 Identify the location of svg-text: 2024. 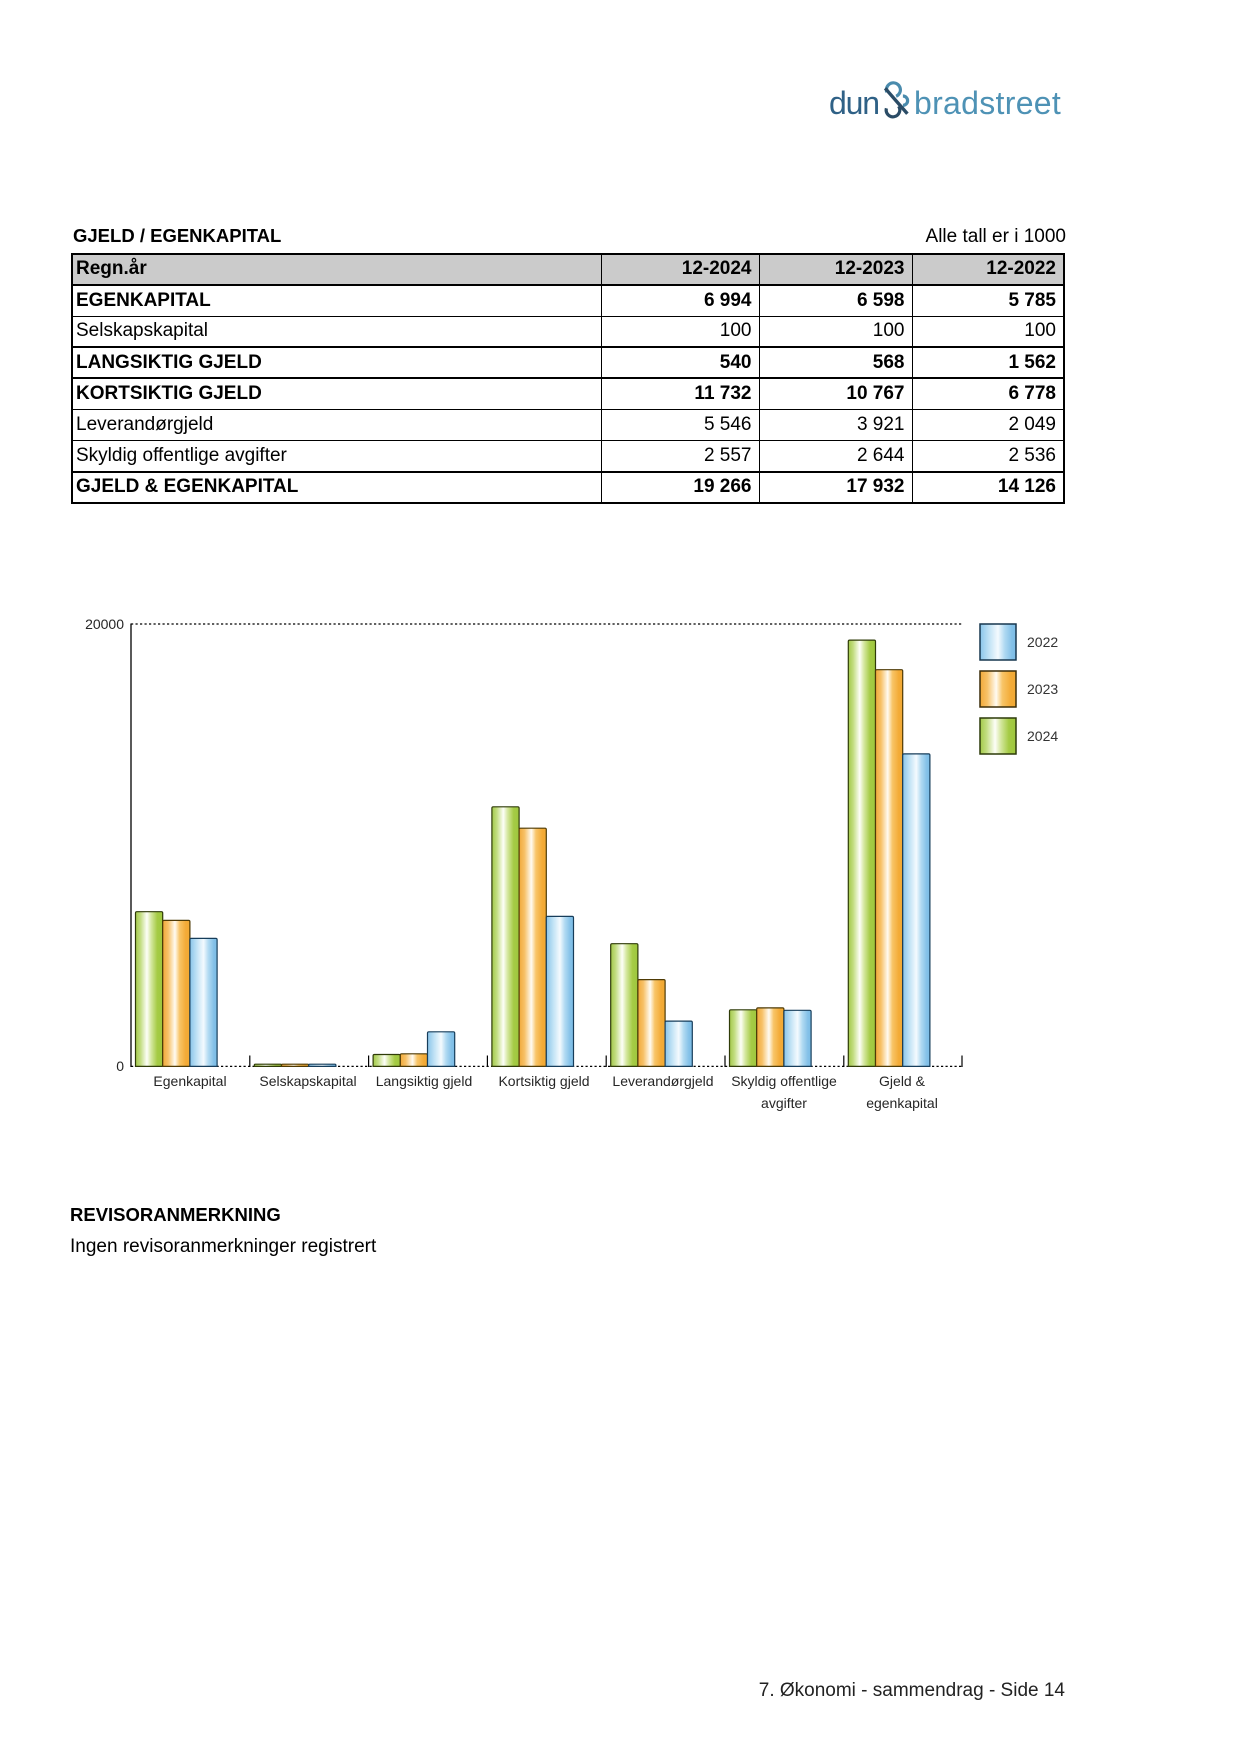
(1042, 736).